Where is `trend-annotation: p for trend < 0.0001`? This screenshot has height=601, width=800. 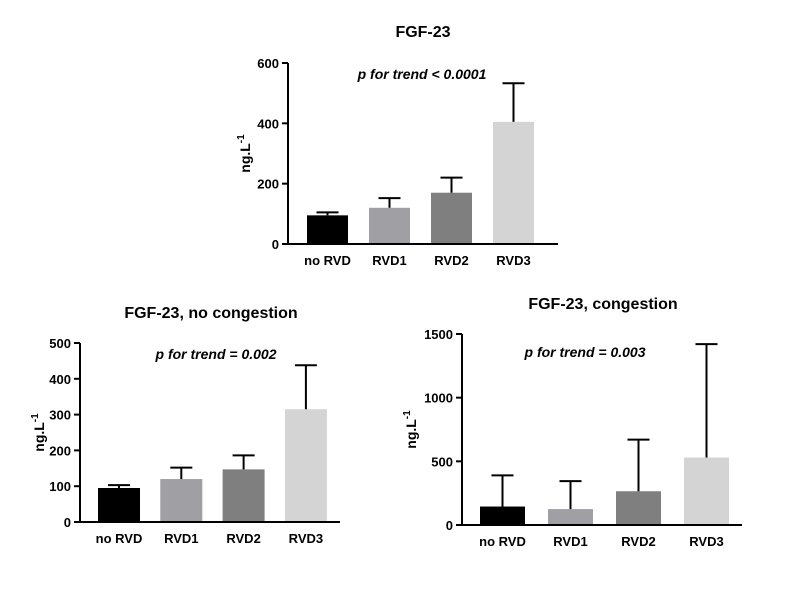
trend-annotation: p for trend < 0.0001 is located at coordinates (422, 74).